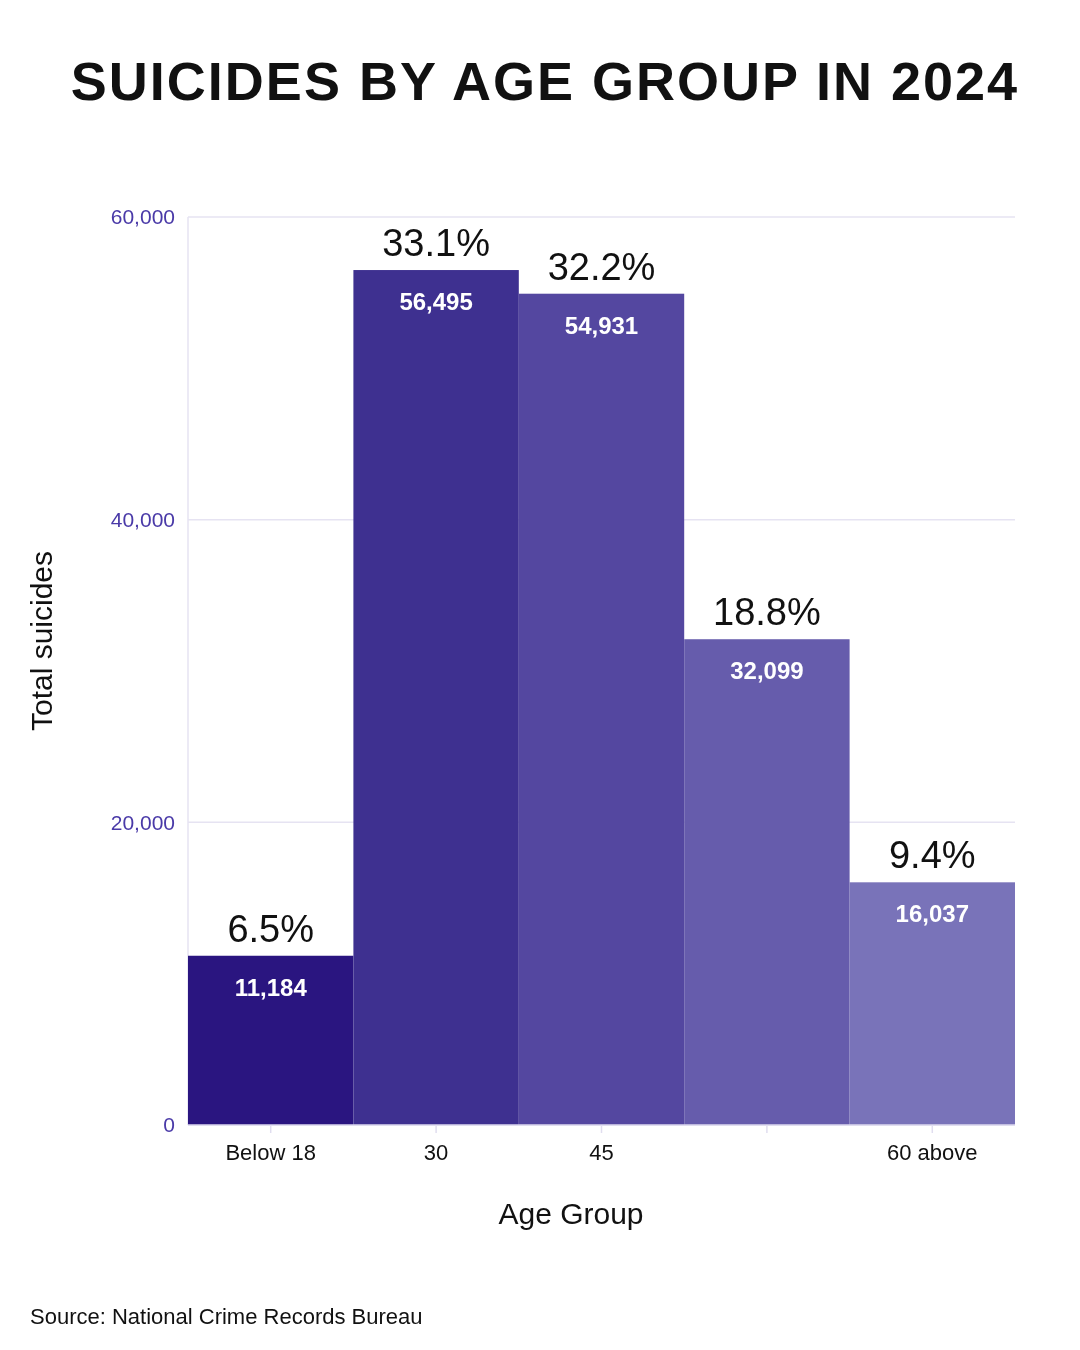 The height and width of the screenshot is (1350, 1080). Describe the element at coordinates (142, 520) in the screenshot. I see `y-tick-label: 40,000` at that location.